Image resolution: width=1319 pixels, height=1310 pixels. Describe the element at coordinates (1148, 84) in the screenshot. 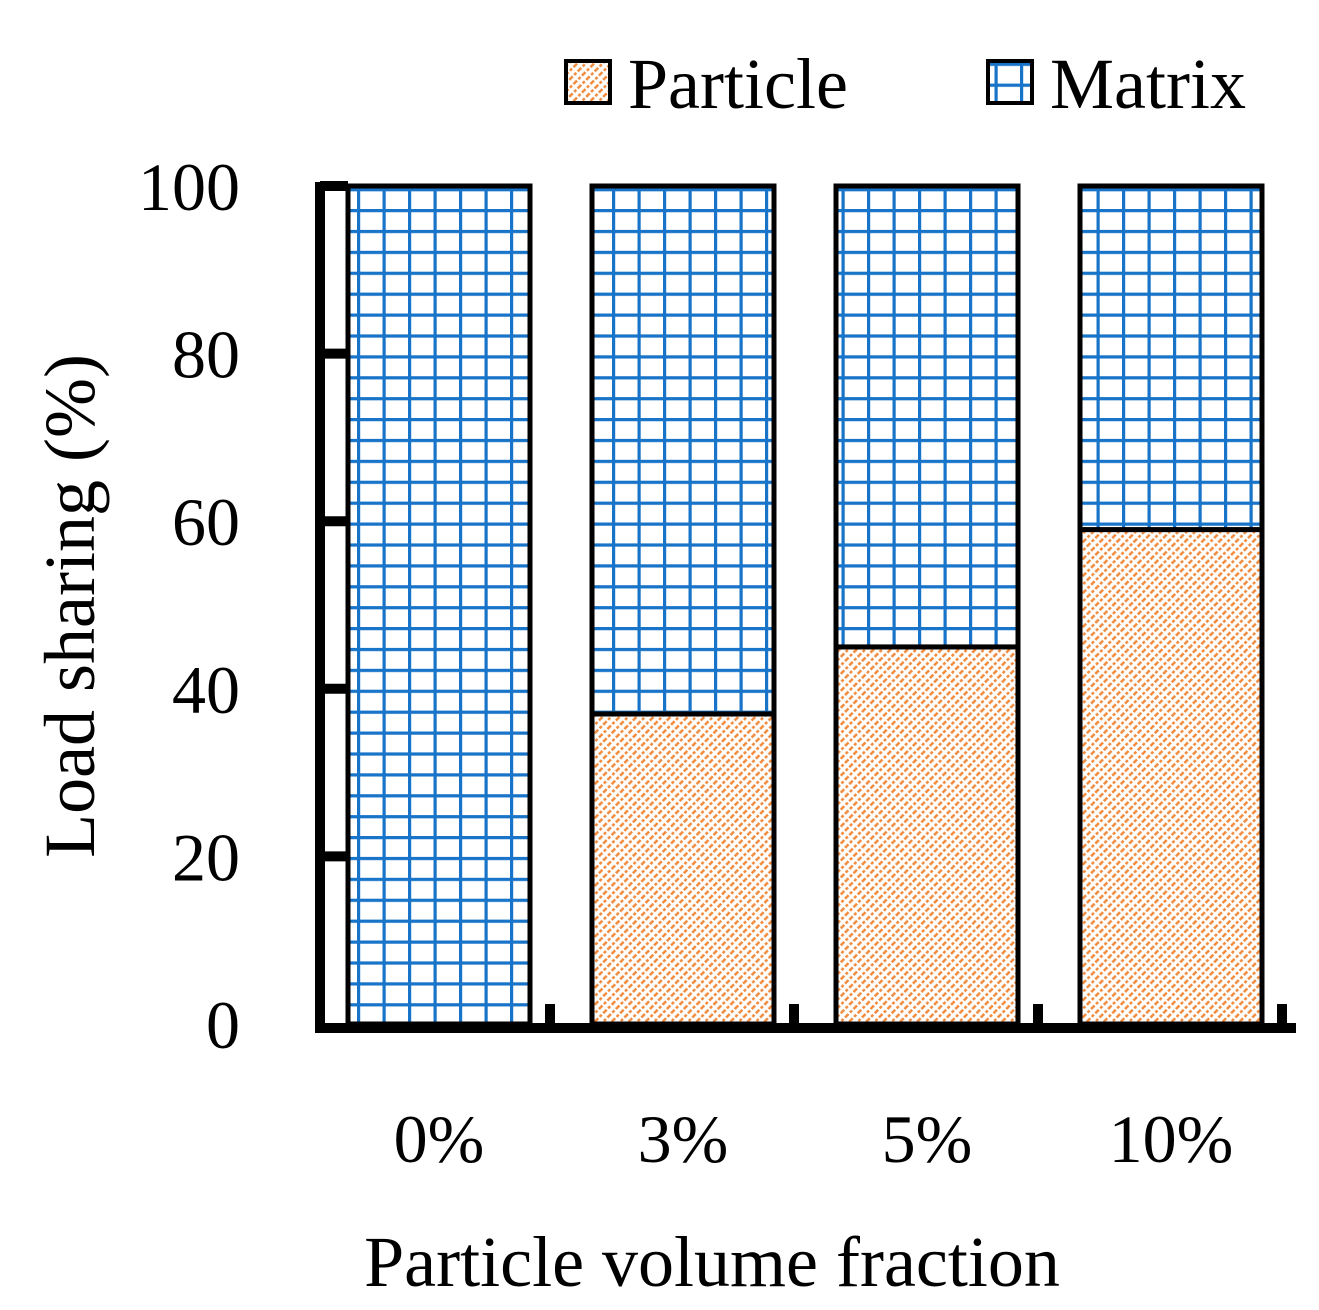

I see `legend-label-matrix: Matrix` at that location.